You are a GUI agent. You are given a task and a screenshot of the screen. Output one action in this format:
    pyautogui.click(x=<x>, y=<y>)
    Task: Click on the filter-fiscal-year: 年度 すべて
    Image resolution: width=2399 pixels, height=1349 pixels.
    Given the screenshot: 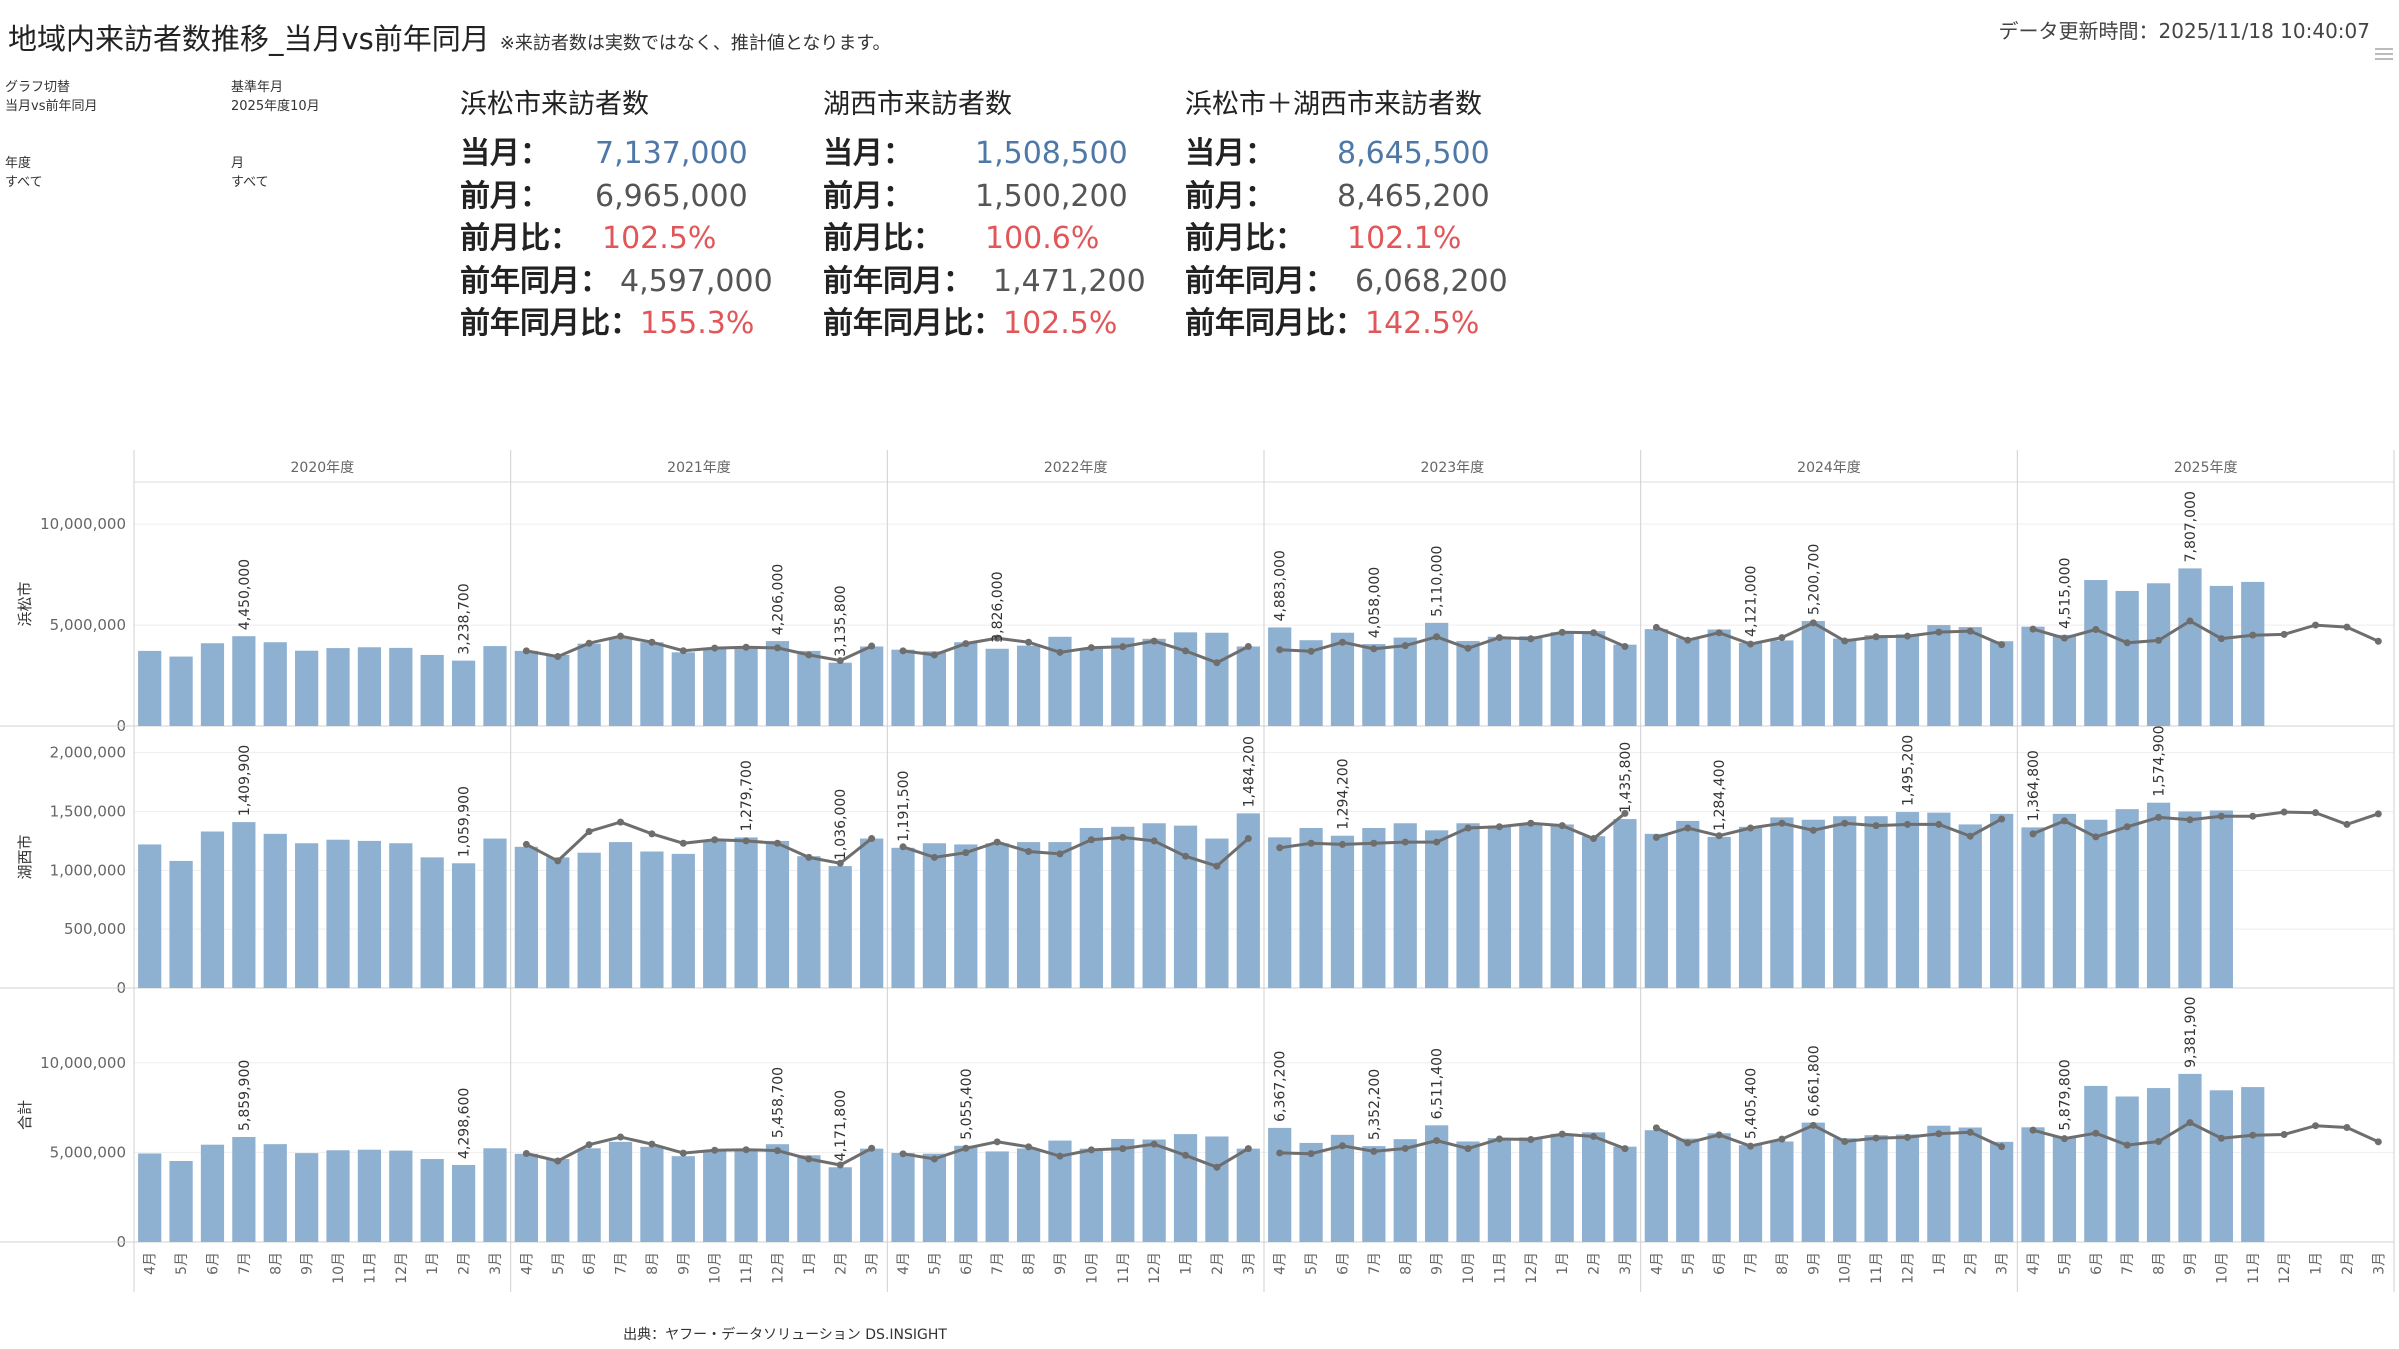 What is the action you would take?
    pyautogui.click(x=24, y=173)
    